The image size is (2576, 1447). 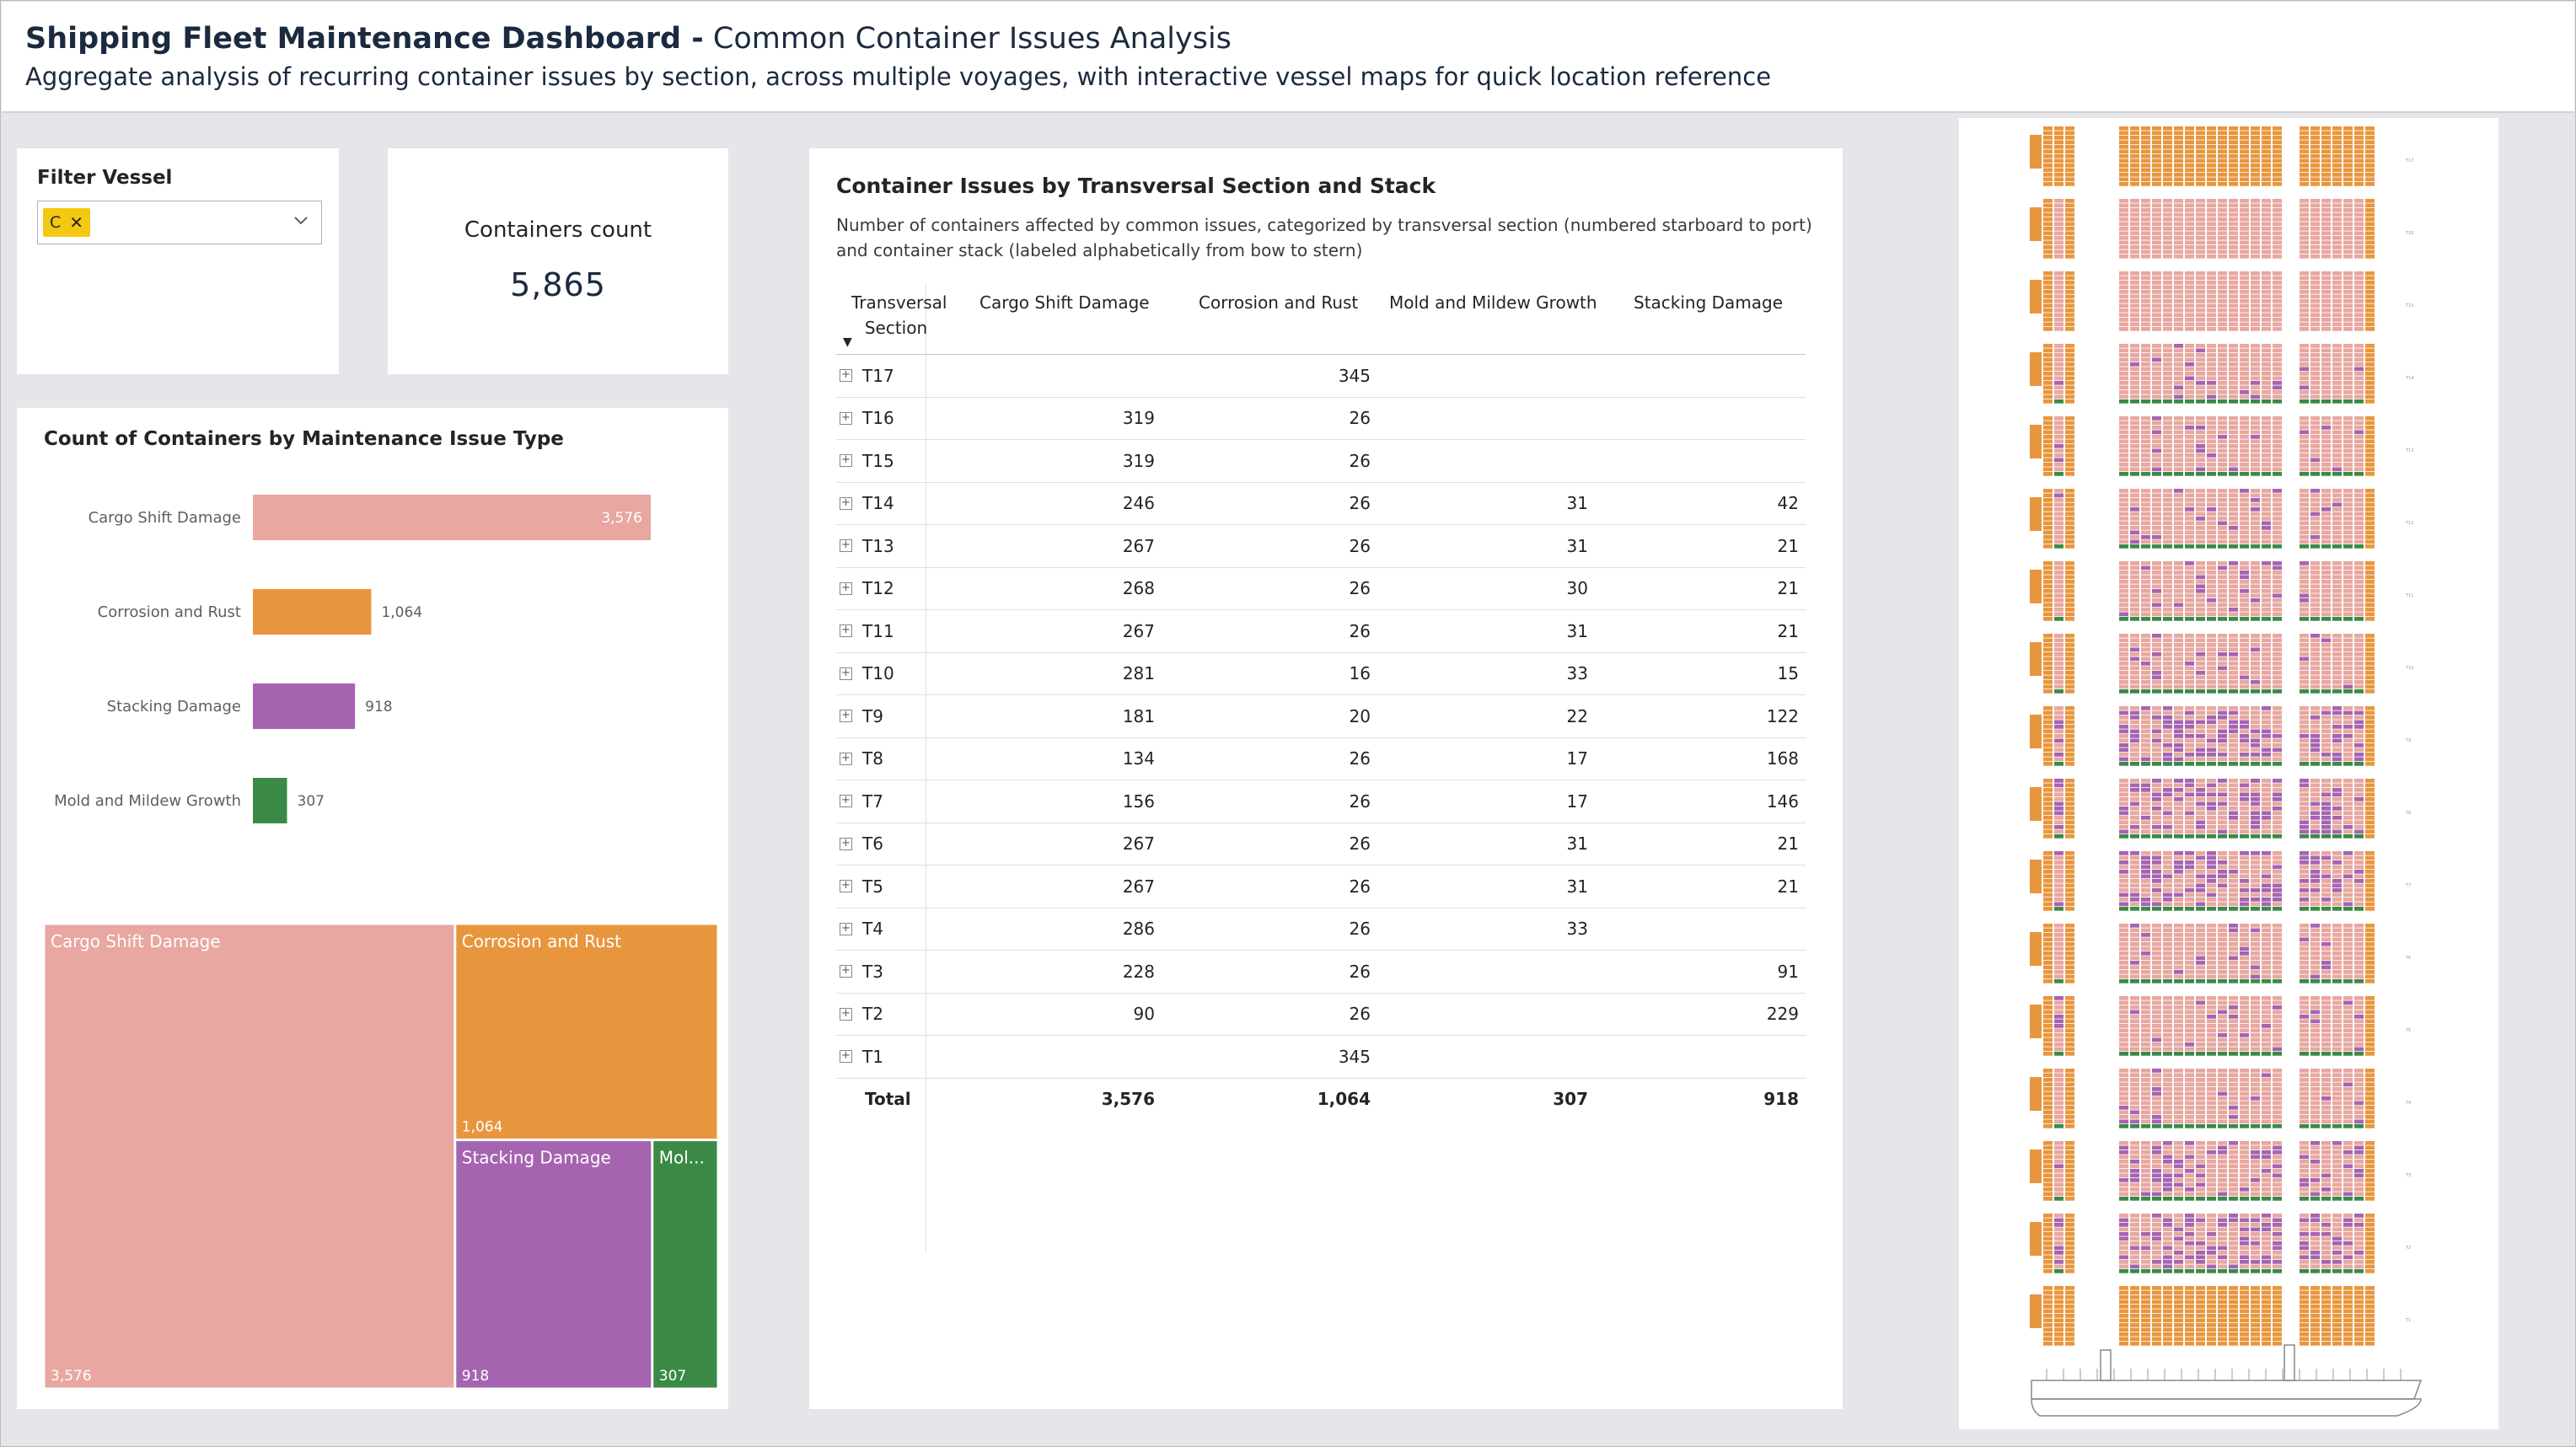 What do you see at coordinates (1321, 972) in the screenshot?
I see `table-row: + T3 228 26 91` at bounding box center [1321, 972].